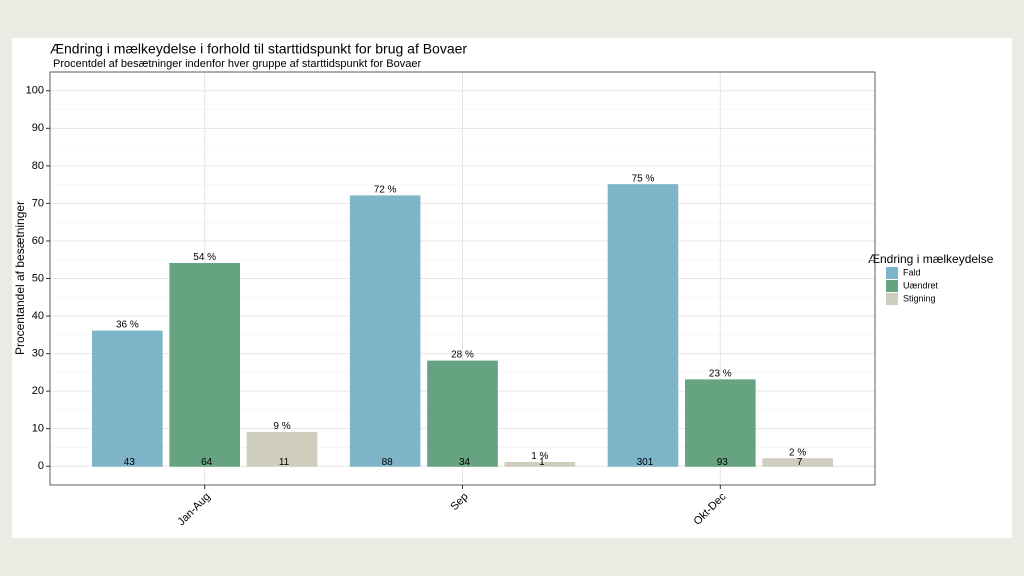 This screenshot has height=576, width=1024. What do you see at coordinates (284, 462) in the screenshot?
I see `count-label: 11` at bounding box center [284, 462].